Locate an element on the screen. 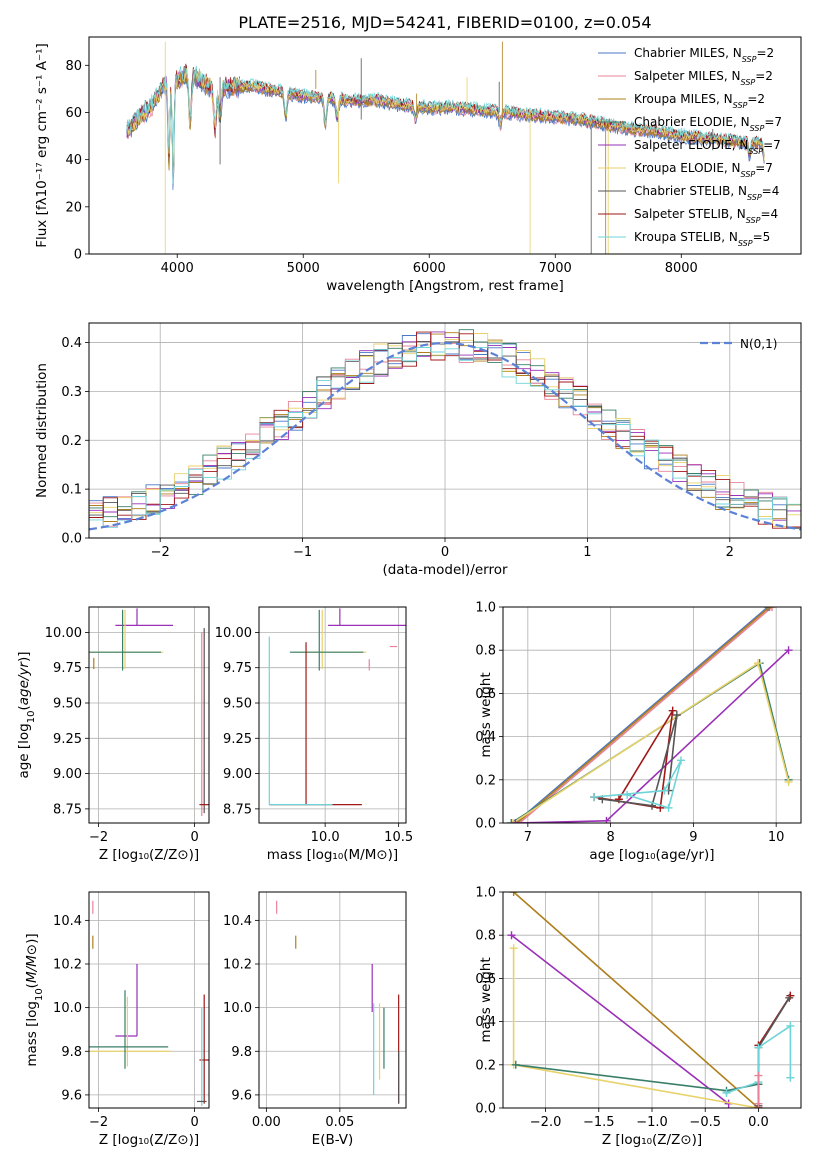 The width and height of the screenshot is (819, 1170). normal-curve is located at coordinates (445, 436).